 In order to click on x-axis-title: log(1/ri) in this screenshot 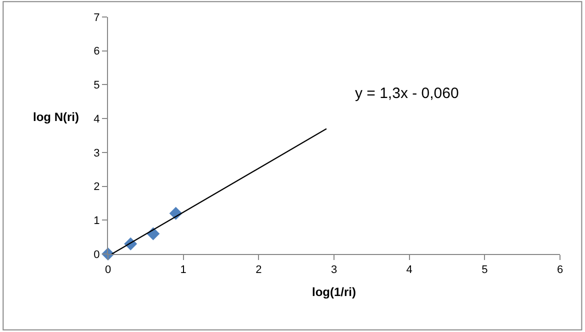, I will do `click(334, 292)`.